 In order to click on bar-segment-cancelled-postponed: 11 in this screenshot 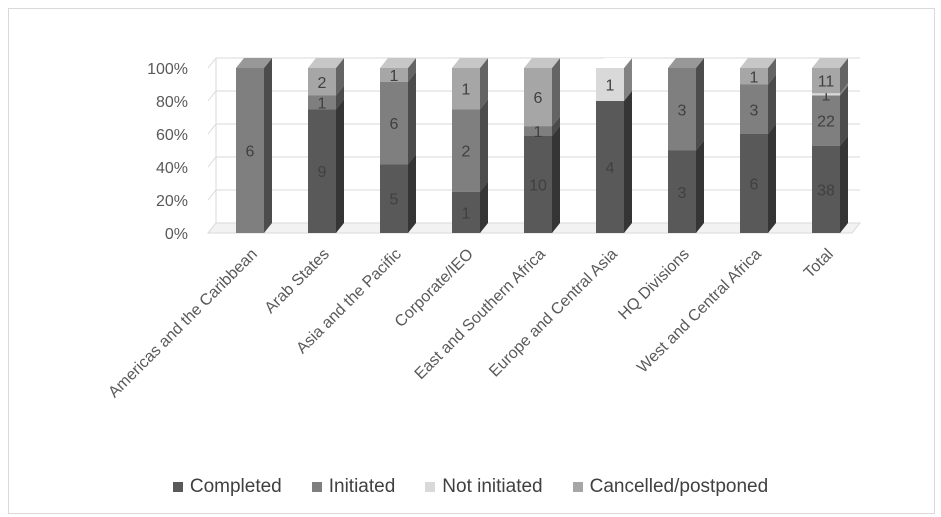, I will do `click(830, 76)`.